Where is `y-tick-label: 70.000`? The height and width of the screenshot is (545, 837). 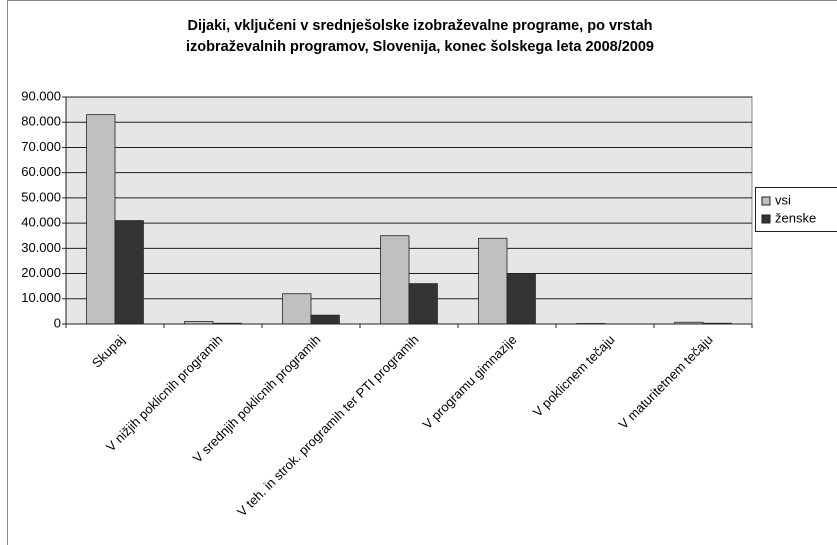 y-tick-label: 70.000 is located at coordinates (41, 146).